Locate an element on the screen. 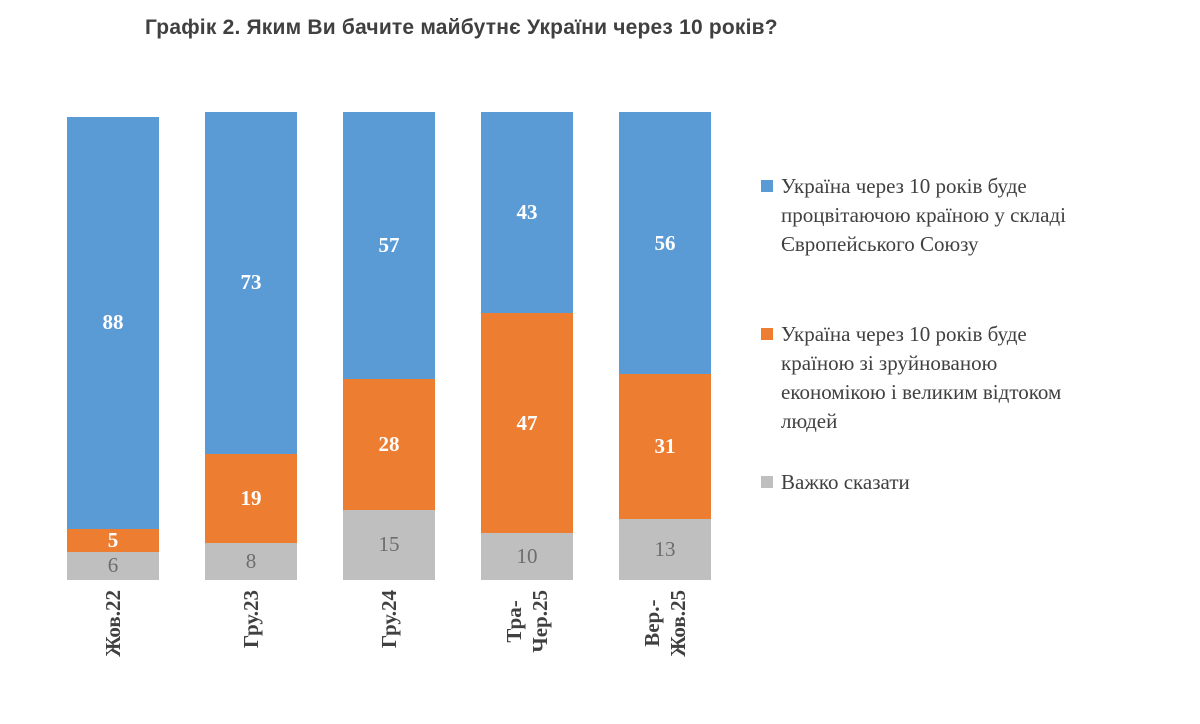 This screenshot has height=724, width=1200. x-axis-label-cell: Вер.- Жов.25 is located at coordinates (665, 655).